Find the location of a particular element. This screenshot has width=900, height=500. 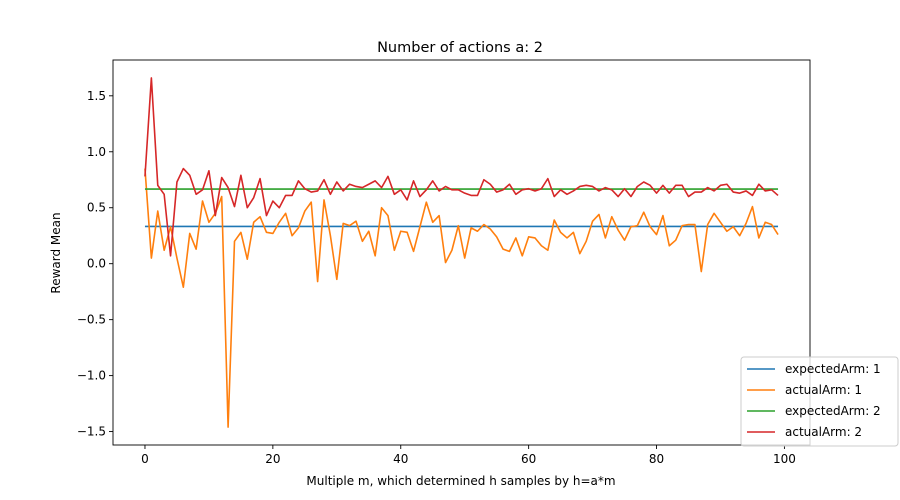

y-tick-label: 1.0 is located at coordinates (96, 152).